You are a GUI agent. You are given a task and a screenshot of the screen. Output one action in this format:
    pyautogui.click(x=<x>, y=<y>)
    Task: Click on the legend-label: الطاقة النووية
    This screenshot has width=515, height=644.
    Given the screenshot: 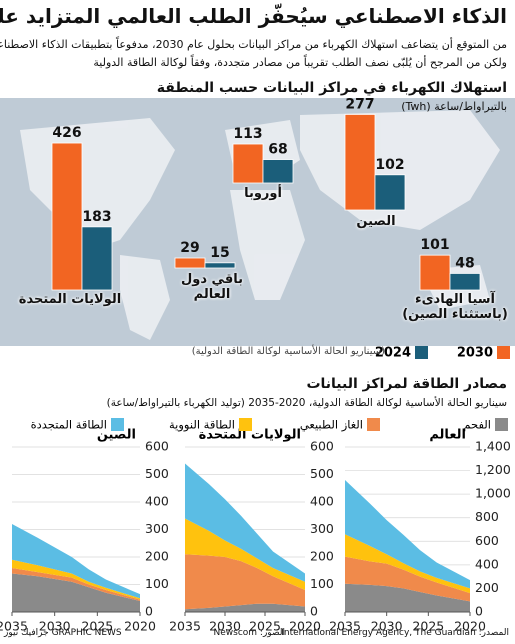 What is the action you would take?
    pyautogui.click(x=202, y=425)
    